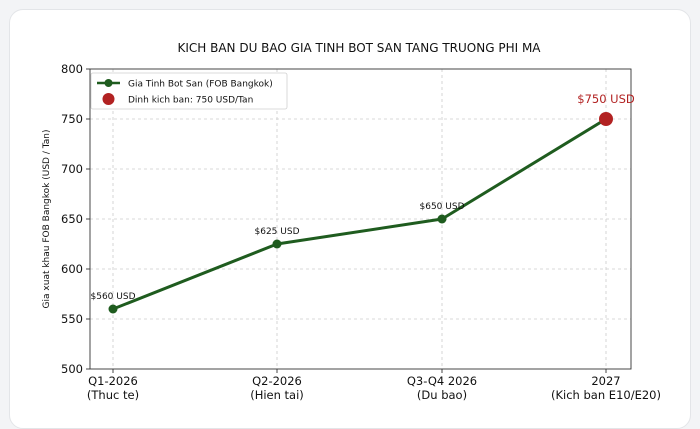 The image size is (700, 429). I want to click on y-tick-label: 550, so click(72, 319).